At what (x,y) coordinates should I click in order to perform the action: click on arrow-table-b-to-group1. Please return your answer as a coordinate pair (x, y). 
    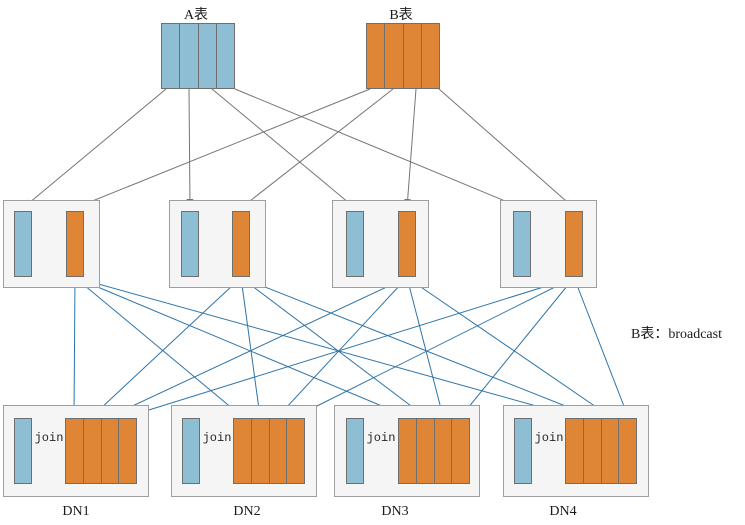
    Looking at the image, I should click on (222, 148).